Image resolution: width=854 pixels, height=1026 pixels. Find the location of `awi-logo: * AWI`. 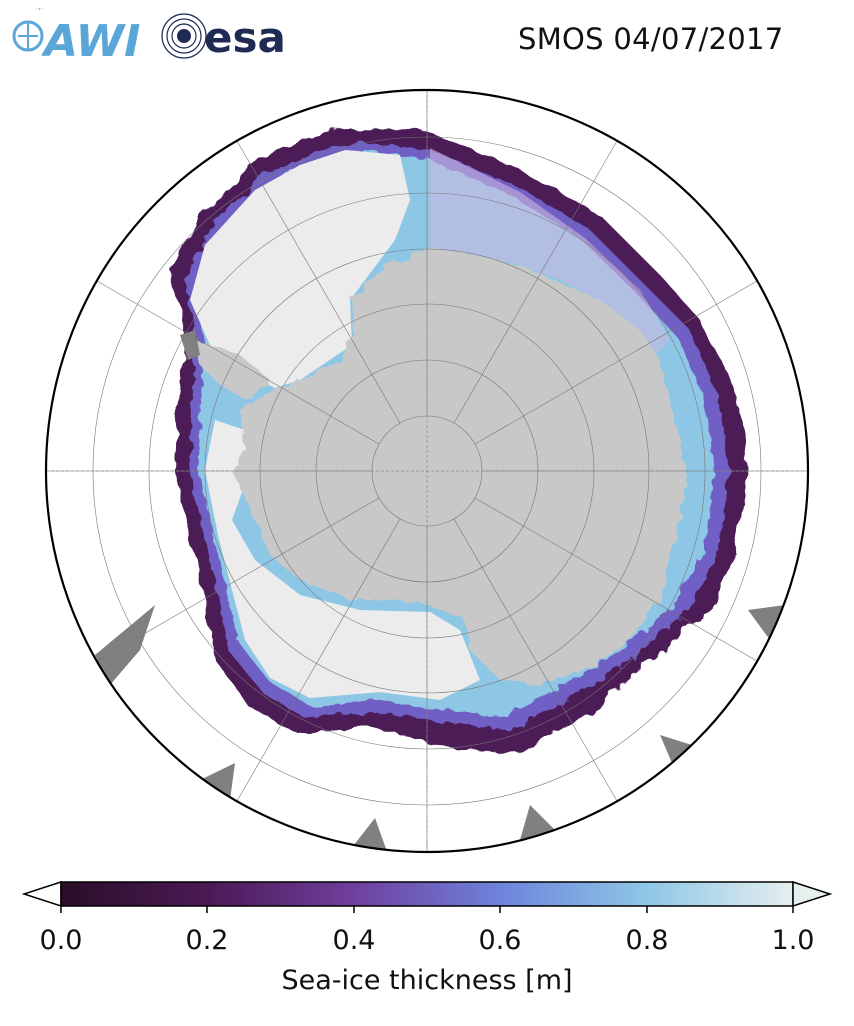

awi-logo: * AWI is located at coordinates (76, 37).